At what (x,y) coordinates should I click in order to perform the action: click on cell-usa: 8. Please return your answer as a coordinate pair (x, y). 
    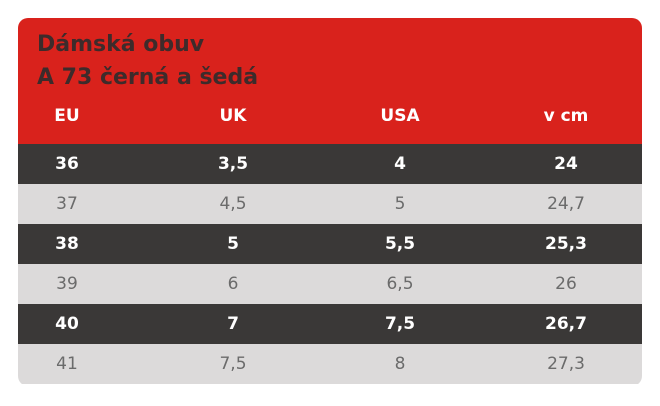
    Looking at the image, I should click on (400, 364).